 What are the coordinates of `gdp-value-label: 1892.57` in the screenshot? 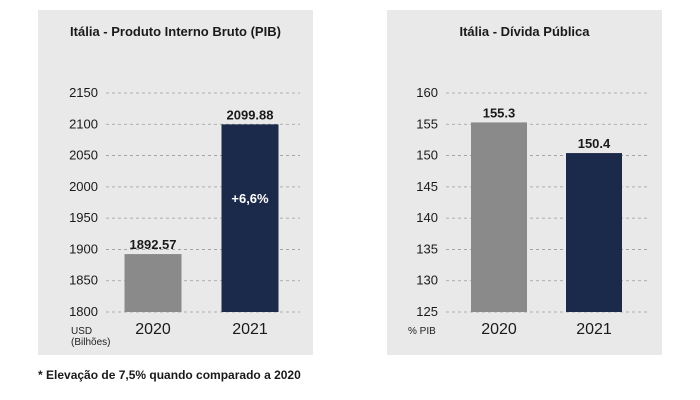 It's located at (153, 244).